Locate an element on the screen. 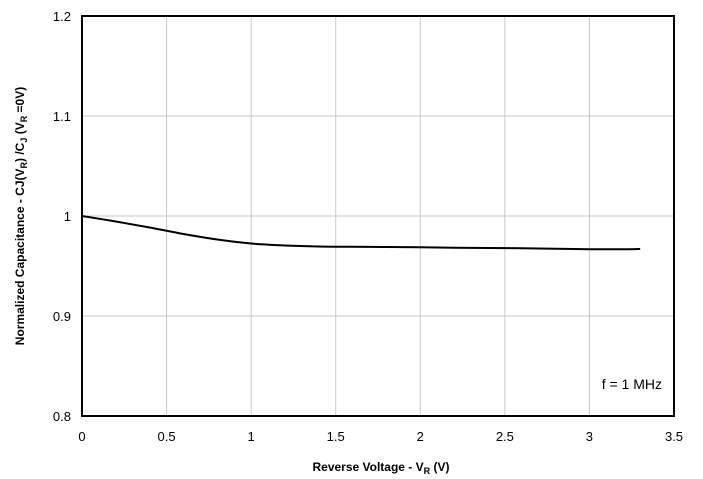 The image size is (703, 479). y-tick-label: 1.2 is located at coordinates (62, 16).